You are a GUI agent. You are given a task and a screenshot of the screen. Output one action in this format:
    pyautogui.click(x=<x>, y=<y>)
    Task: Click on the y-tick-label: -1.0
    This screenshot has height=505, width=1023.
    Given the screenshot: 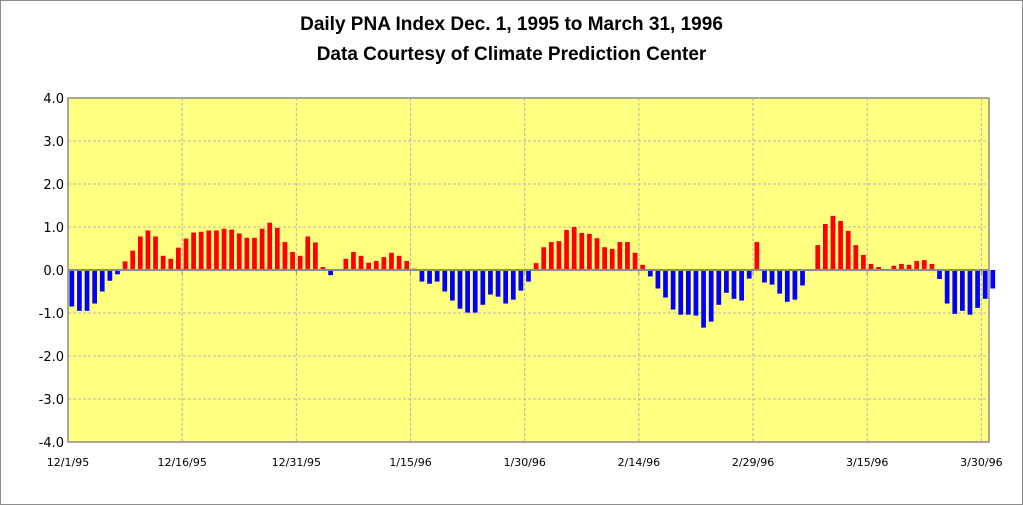 What is the action you would take?
    pyautogui.click(x=51, y=314)
    